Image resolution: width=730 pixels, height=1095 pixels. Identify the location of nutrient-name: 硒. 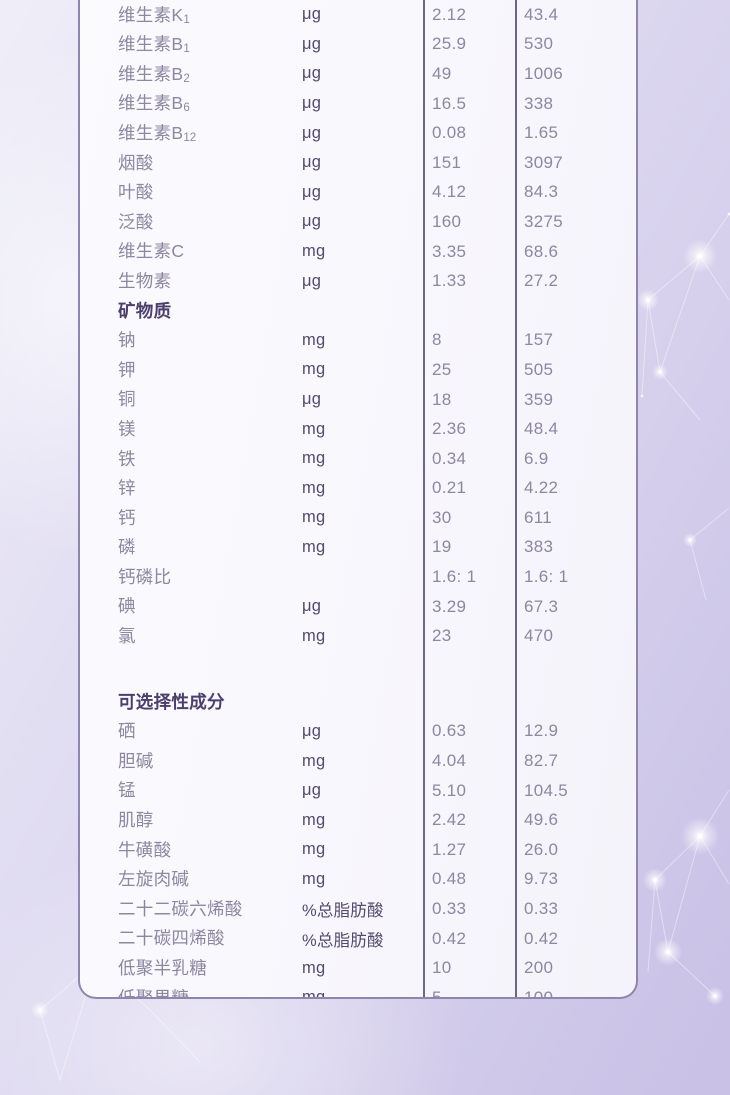
(127, 731).